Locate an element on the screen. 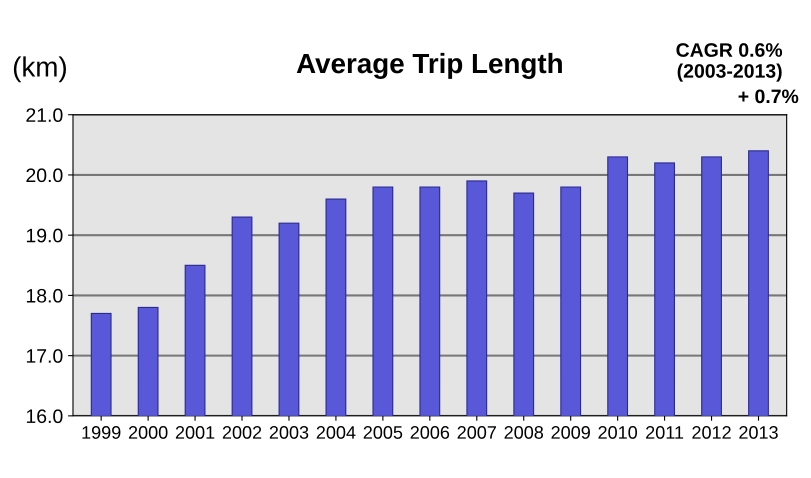  x-tick-label: 2003 is located at coordinates (289, 432).